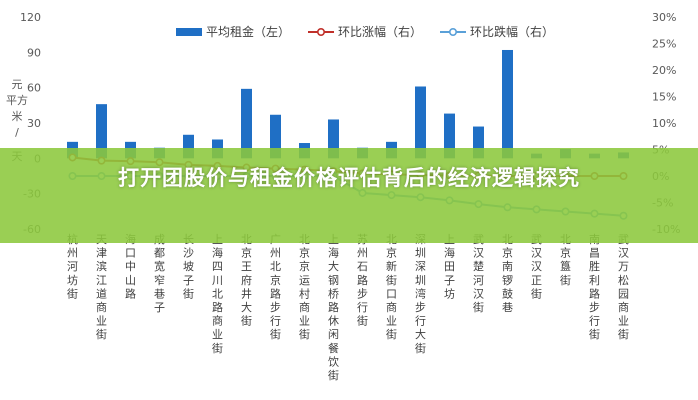  What do you see at coordinates (478, 273) in the screenshot?
I see `x-tick-label: 武汉楚河汉街` at bounding box center [478, 273].